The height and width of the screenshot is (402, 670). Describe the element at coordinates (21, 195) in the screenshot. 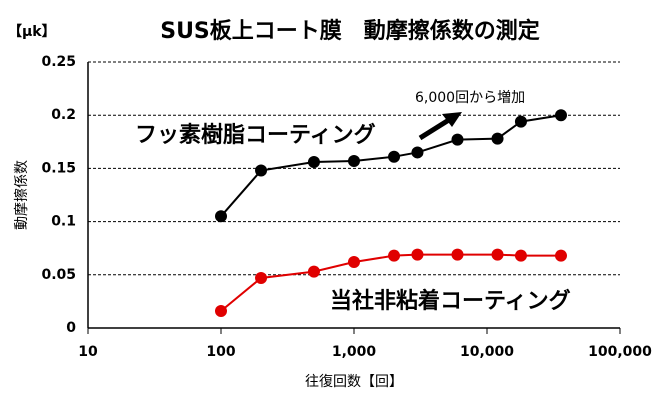

I see `y-axis-label: 動摩擦係数` at that location.